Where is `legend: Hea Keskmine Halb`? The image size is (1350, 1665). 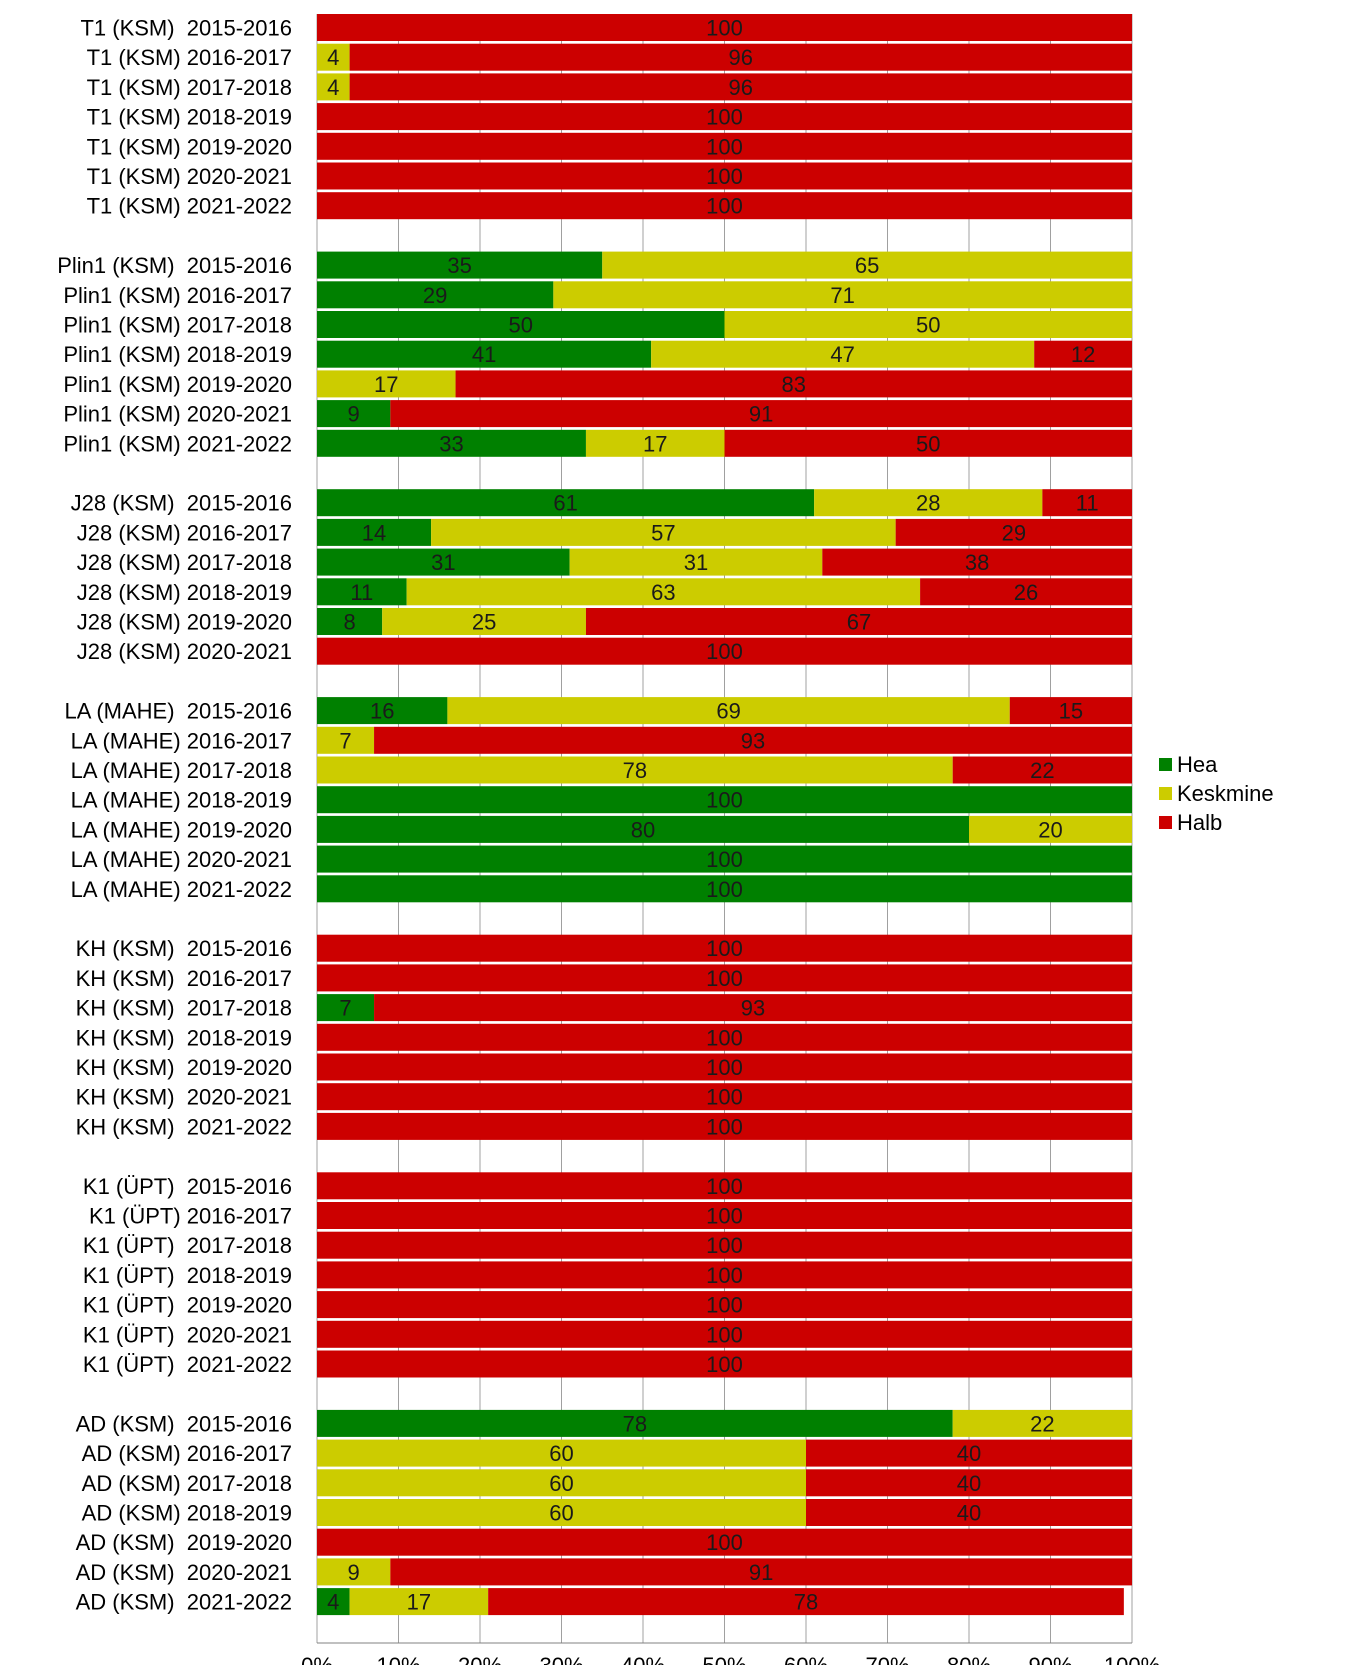
legend: Hea Keskmine Halb is located at coordinates (1216, 793).